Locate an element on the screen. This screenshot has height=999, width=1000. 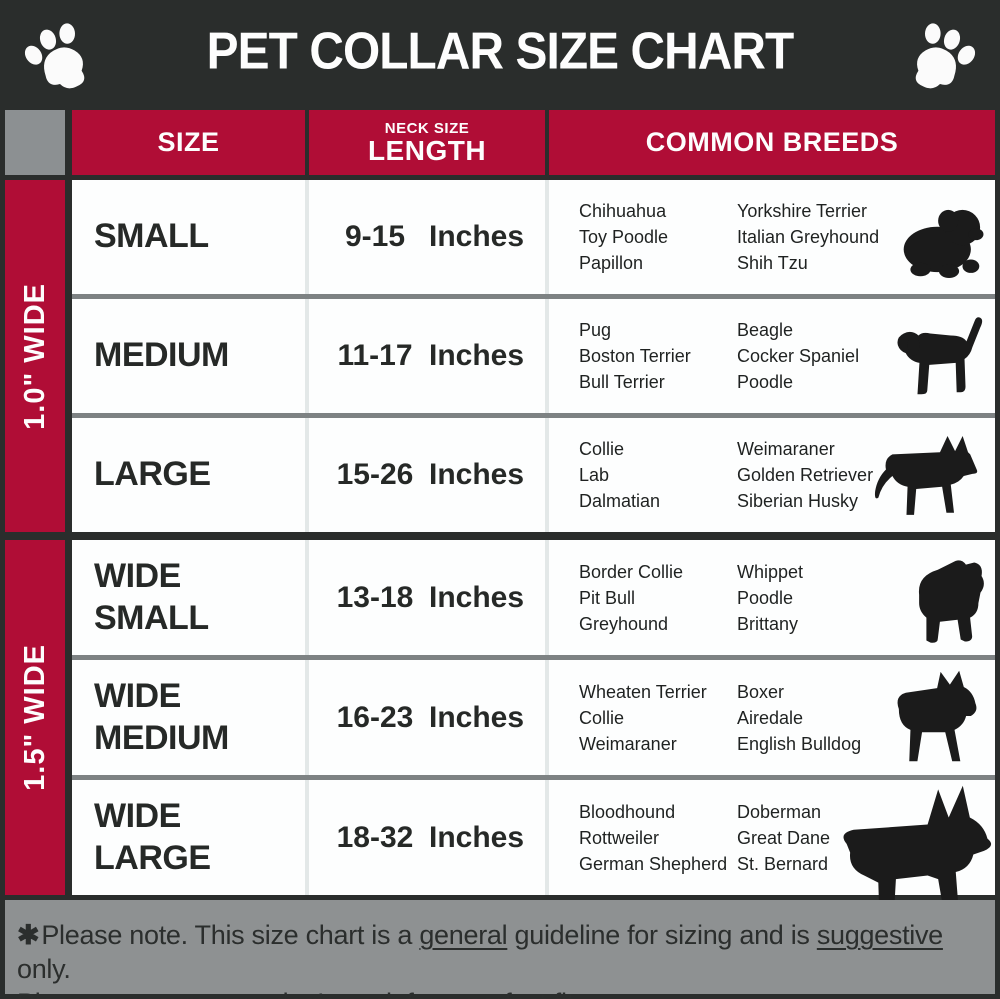
neck-size-cell: 15-26 Inches is located at coordinates (429, 475).